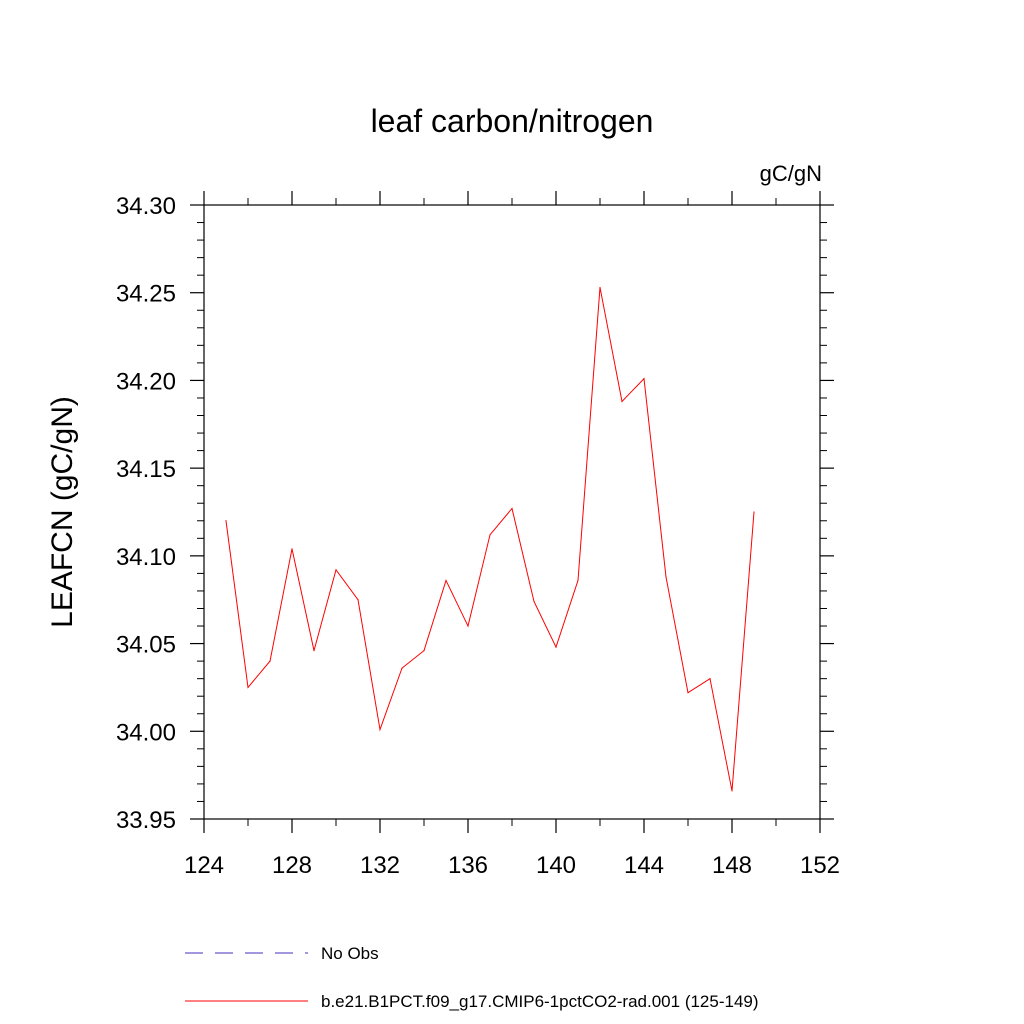  I want to click on x-tick-label: 148, so click(732, 865).